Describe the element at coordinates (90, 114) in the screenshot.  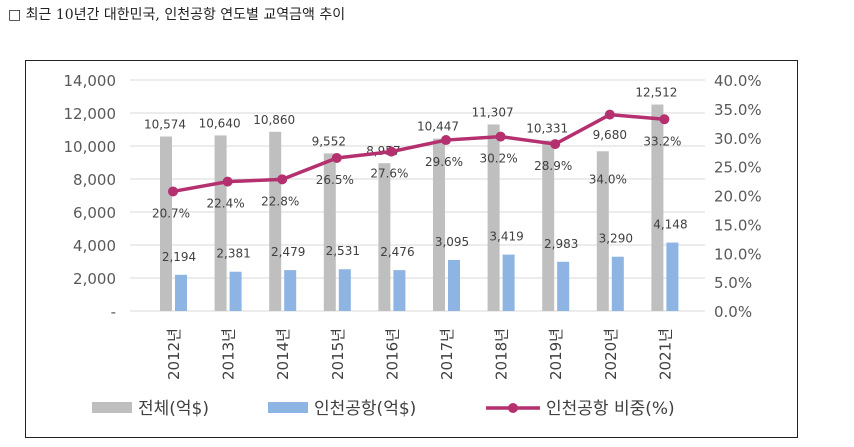
I see `left-tick-label: 12,000` at that location.